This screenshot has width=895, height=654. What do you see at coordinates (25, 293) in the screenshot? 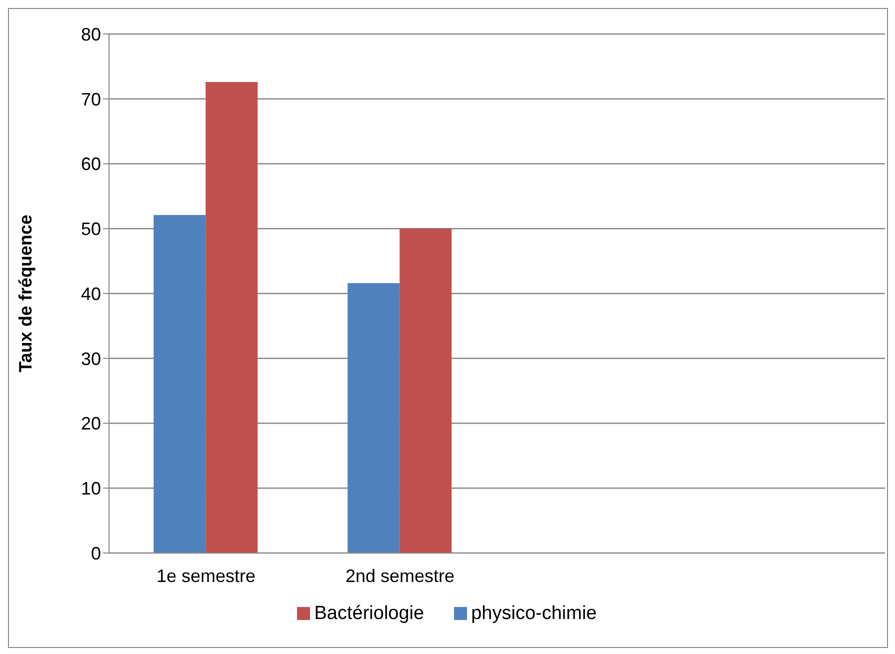
I see `y-axis-title: Taux de fréquence` at bounding box center [25, 293].